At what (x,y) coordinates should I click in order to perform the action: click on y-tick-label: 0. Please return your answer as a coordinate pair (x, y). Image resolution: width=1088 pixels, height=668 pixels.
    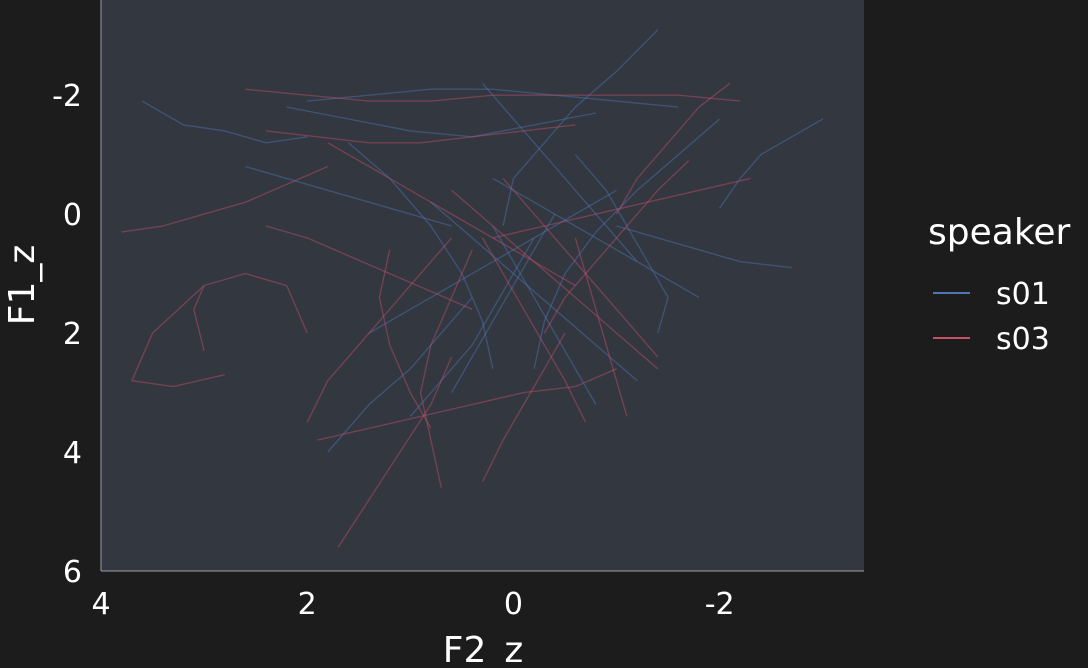
    Looking at the image, I should click on (72, 215).